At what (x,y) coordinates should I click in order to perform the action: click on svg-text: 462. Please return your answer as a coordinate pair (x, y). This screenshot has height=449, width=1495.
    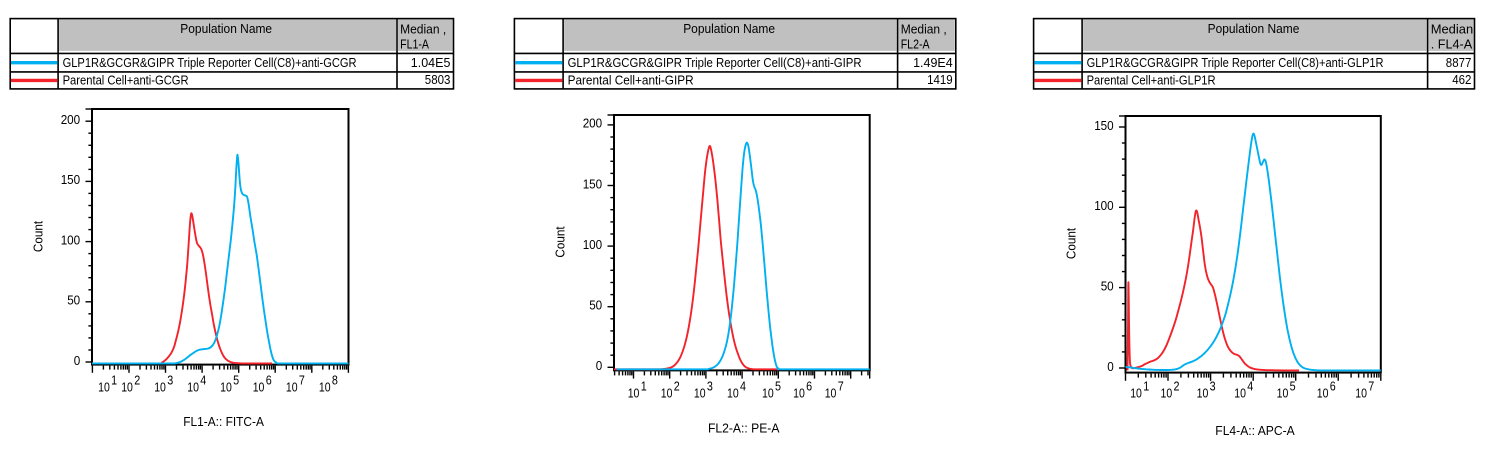
    Looking at the image, I should click on (1461, 79).